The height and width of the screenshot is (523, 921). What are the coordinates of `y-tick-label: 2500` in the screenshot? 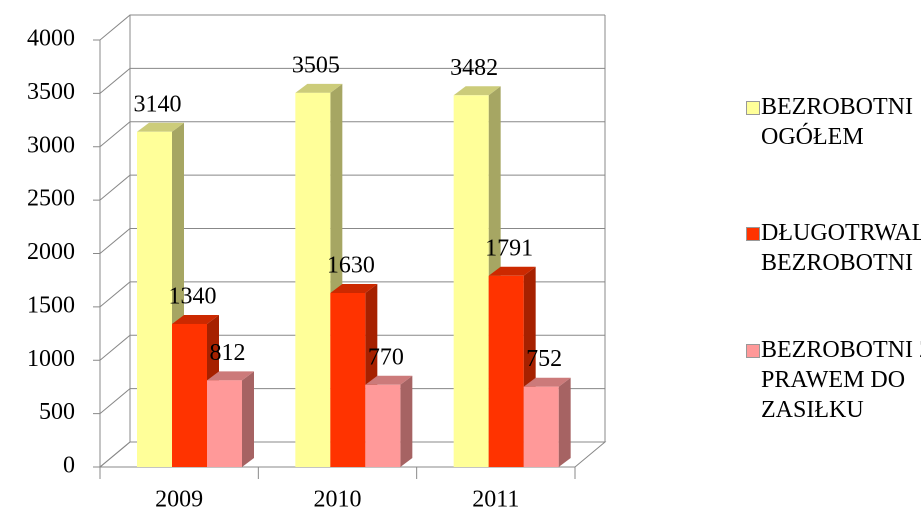 It's located at (51, 199).